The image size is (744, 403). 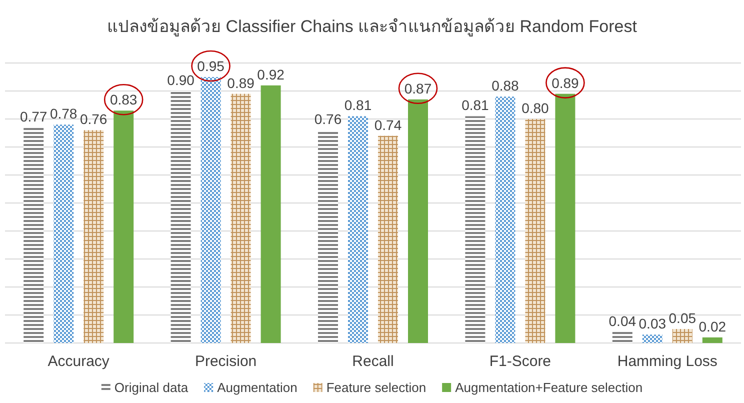 I want to click on data-label: 0.95, so click(x=211, y=66).